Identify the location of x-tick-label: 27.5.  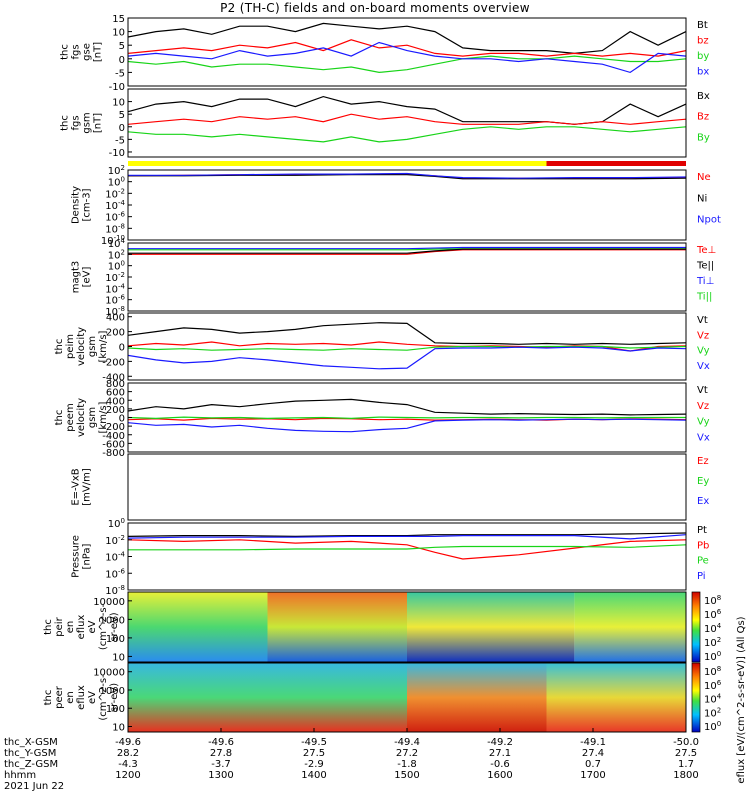
(686, 753).